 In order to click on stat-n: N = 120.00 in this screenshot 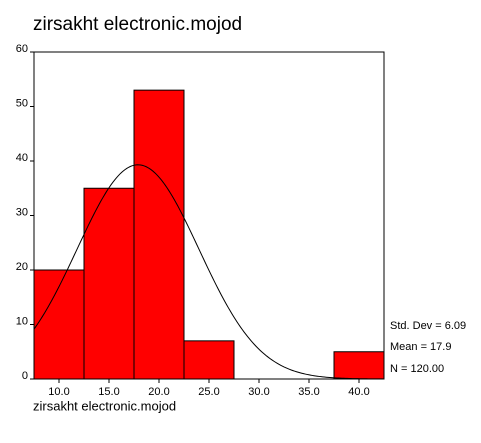, I will do `click(417, 369)`.